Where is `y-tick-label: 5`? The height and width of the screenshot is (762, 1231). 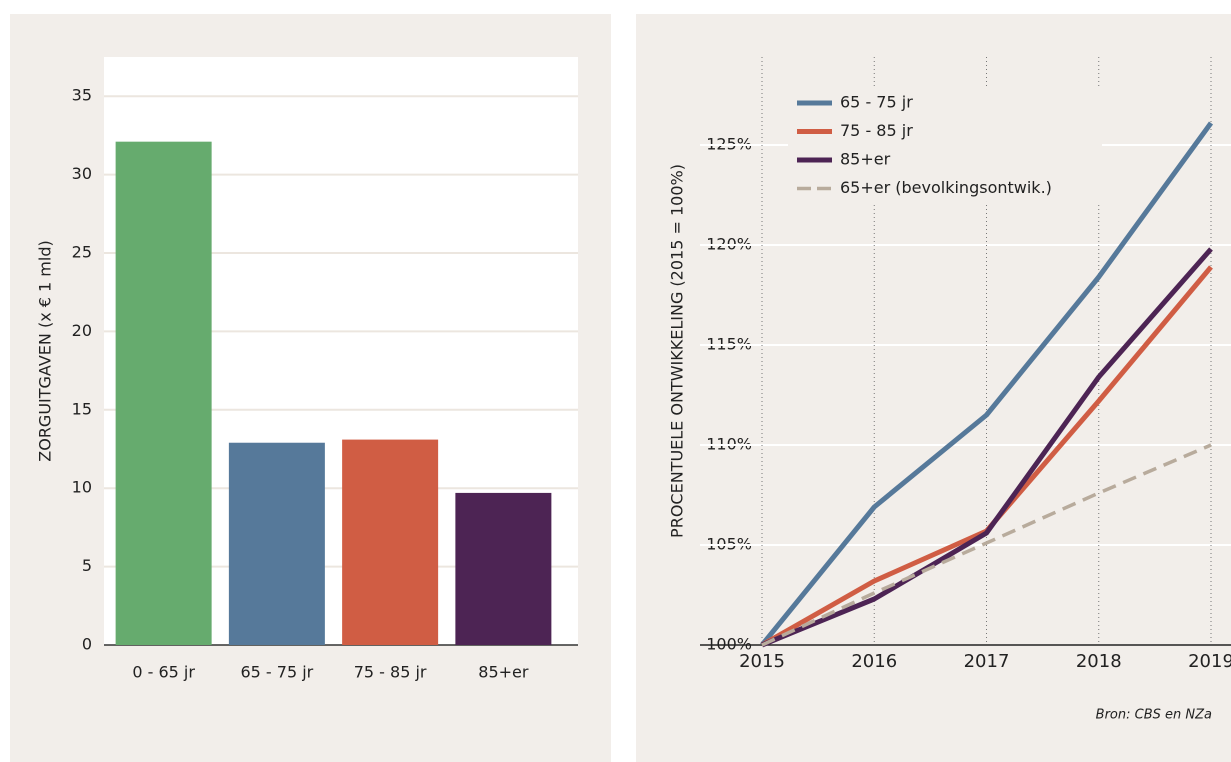
y-tick-label: 5 is located at coordinates (87, 565).